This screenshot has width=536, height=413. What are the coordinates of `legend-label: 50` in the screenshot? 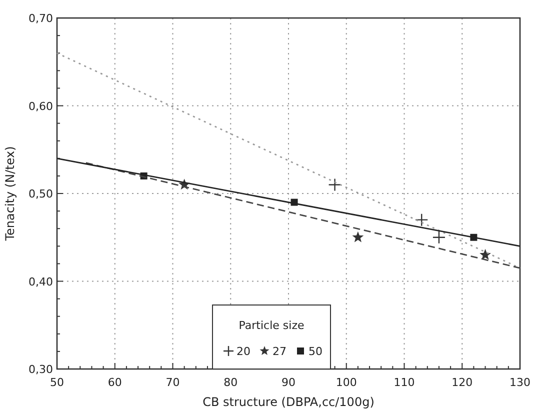 It's located at (315, 351).